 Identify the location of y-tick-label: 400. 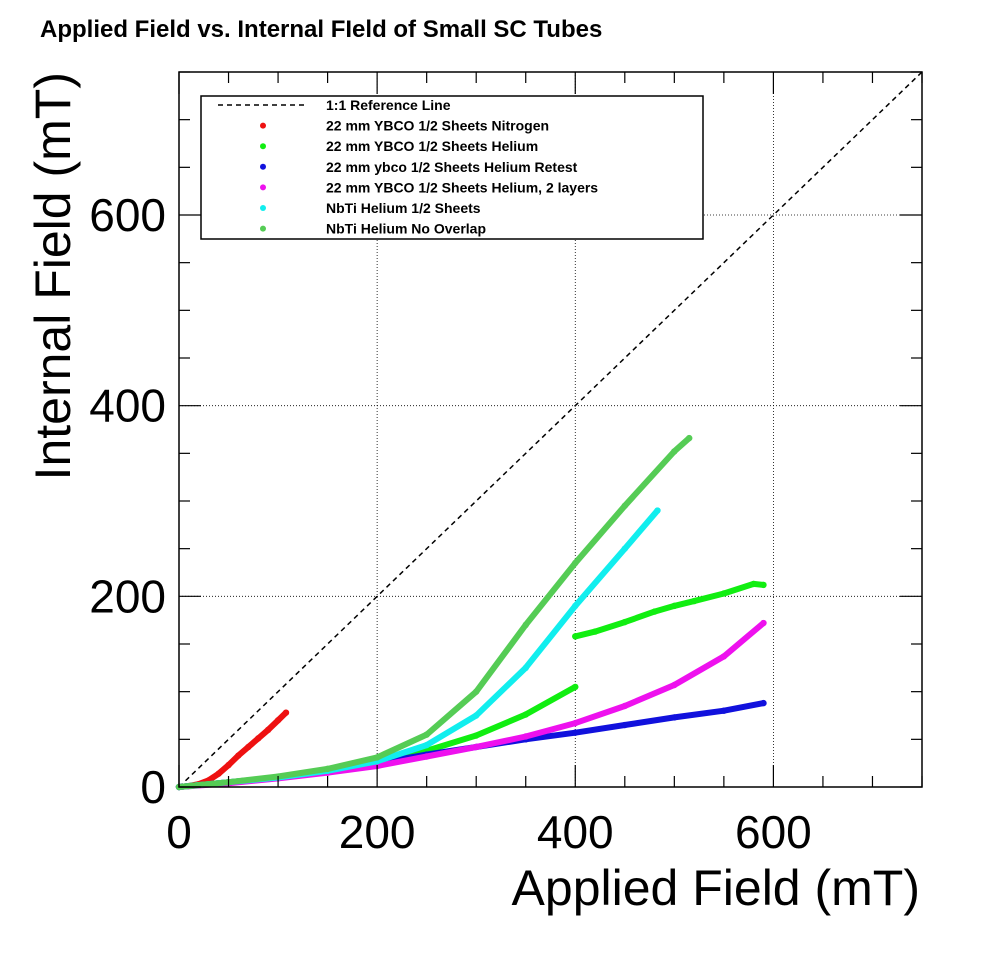
(127, 406).